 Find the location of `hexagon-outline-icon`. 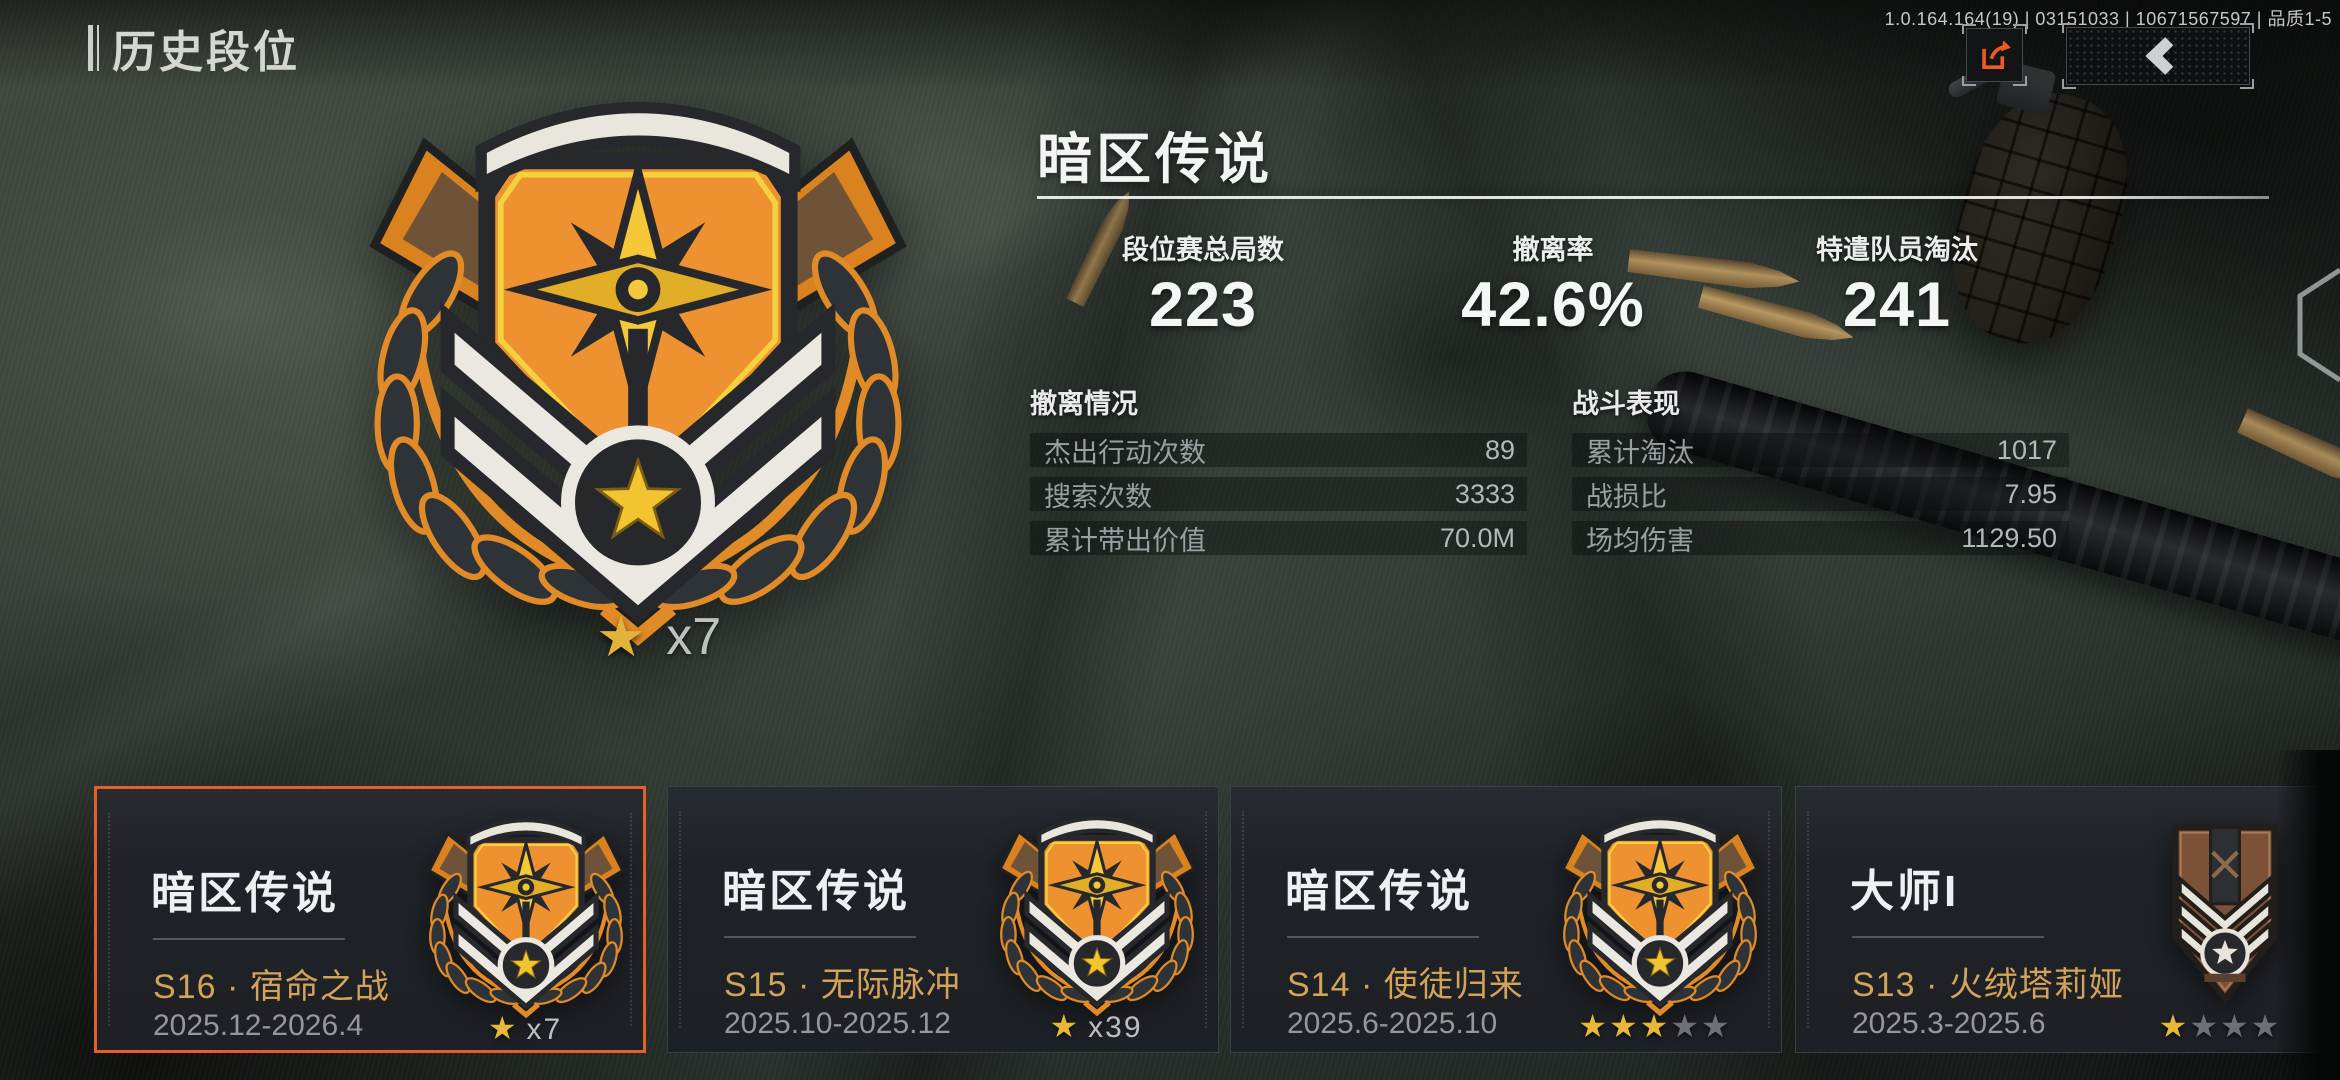

hexagon-outline-icon is located at coordinates (2318, 325).